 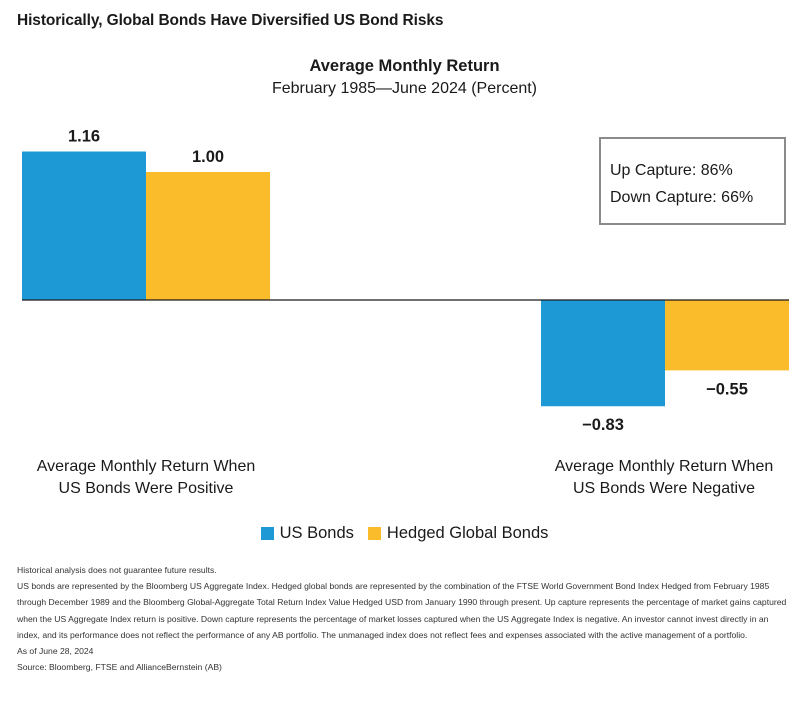 I want to click on chart-legend: US Bonds Hedged Global Bonds, so click(x=404, y=533).